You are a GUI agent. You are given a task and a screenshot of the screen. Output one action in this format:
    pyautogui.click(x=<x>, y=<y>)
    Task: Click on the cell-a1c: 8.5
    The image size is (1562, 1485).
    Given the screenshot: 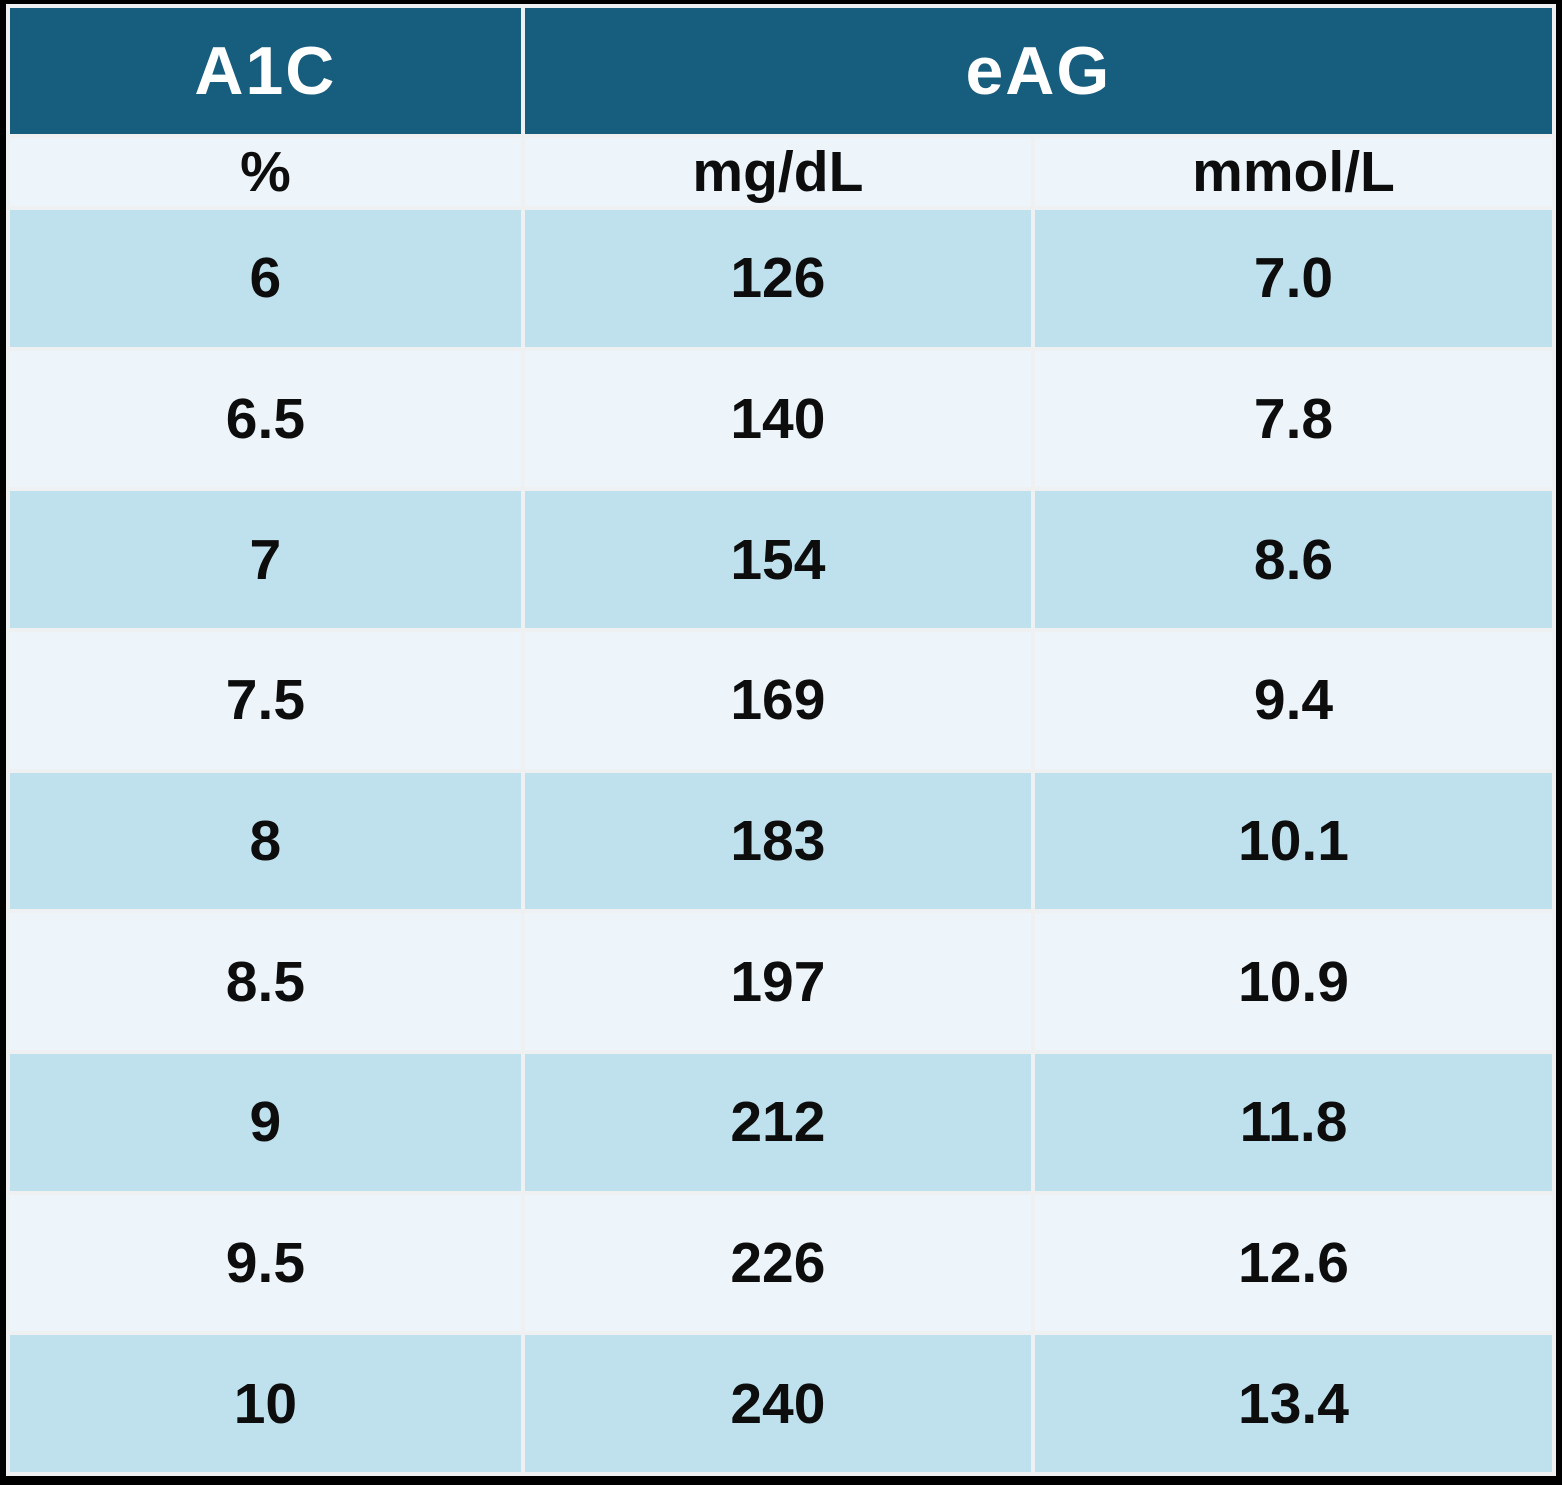 What is the action you would take?
    pyautogui.click(x=265, y=981)
    